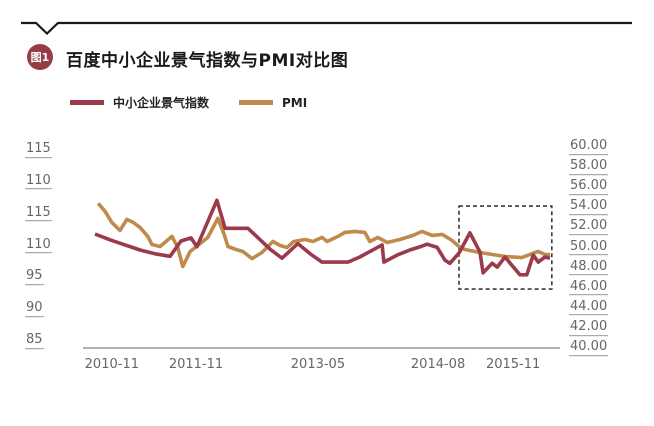 Image resolution: width=654 pixels, height=426 pixels. What do you see at coordinates (34, 308) in the screenshot?
I see `left-axis-tick: 90` at bounding box center [34, 308].